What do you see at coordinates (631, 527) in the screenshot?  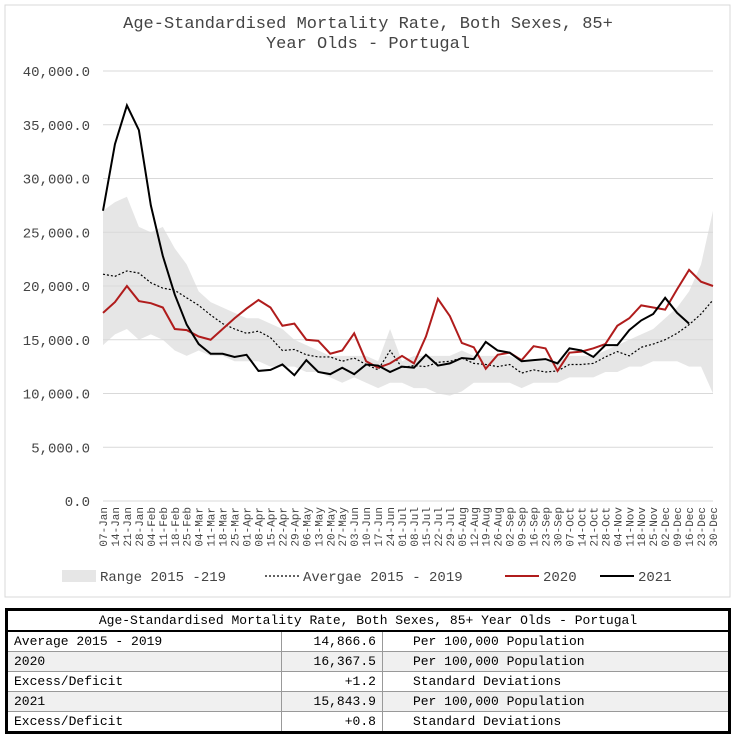 I see `x-tick-label: 11-Nov` at bounding box center [631, 527].